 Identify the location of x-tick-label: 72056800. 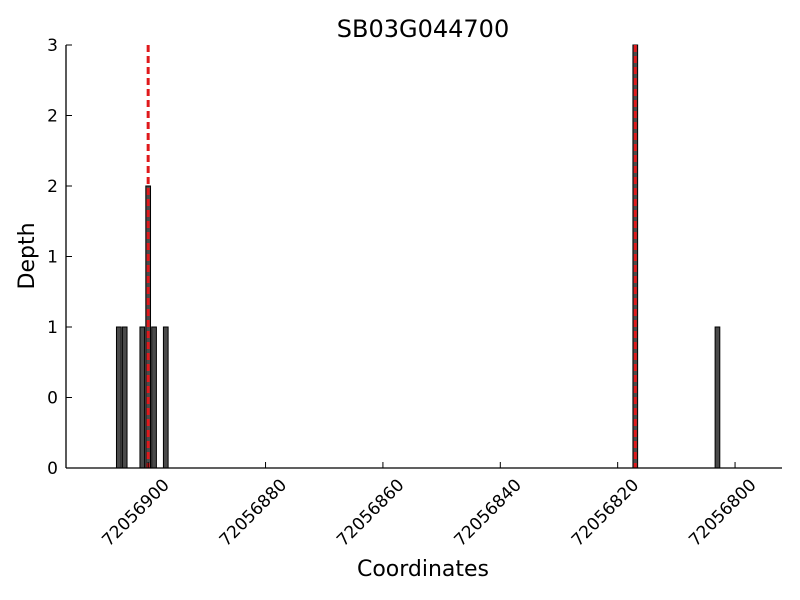
(722, 512).